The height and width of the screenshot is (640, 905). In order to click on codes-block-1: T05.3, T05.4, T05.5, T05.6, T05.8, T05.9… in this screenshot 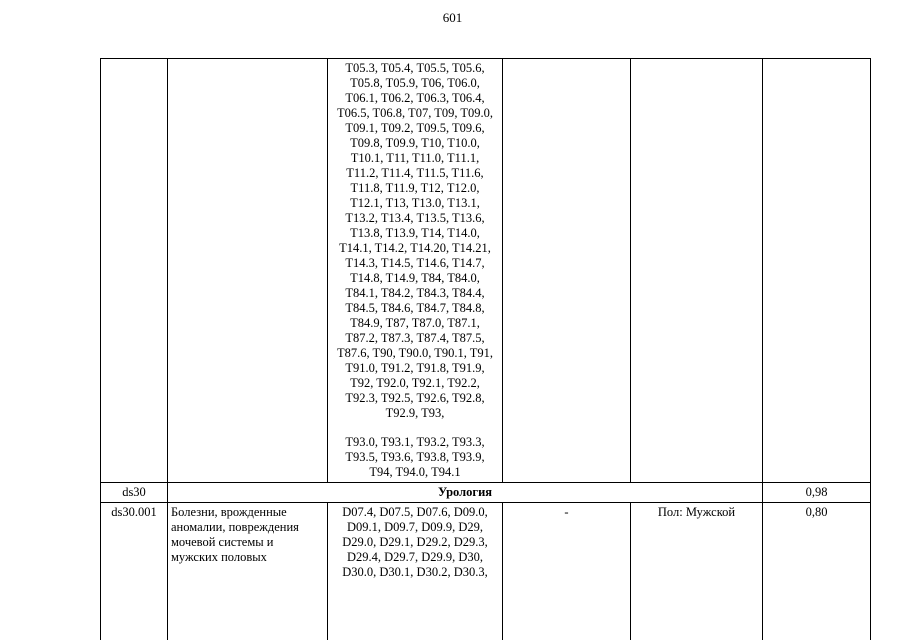, I will do `click(415, 240)`.